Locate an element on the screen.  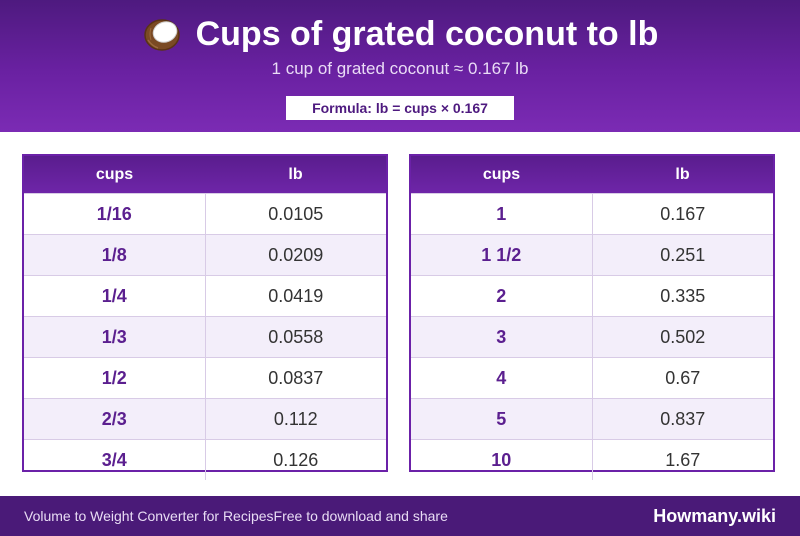
table-row: 2 0.335 is located at coordinates (592, 296).